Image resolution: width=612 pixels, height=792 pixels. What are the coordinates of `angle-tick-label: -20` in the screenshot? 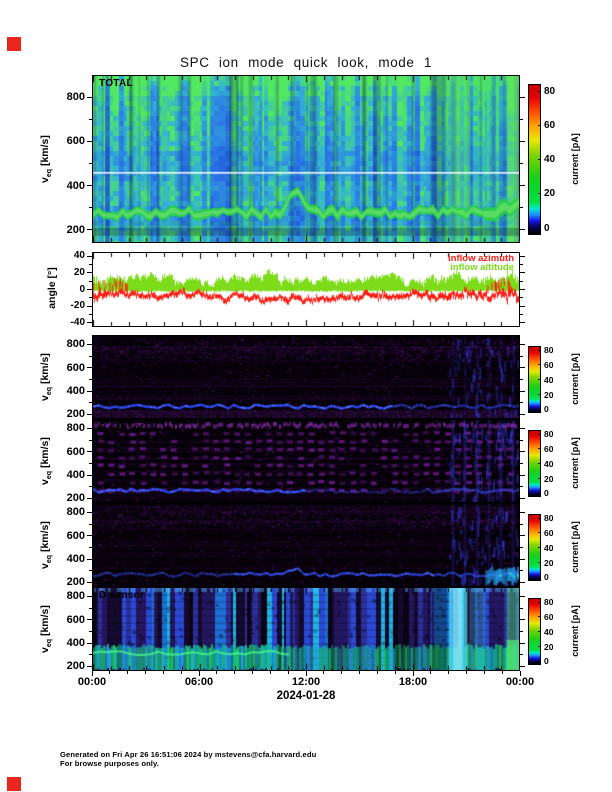 It's located at (77, 306).